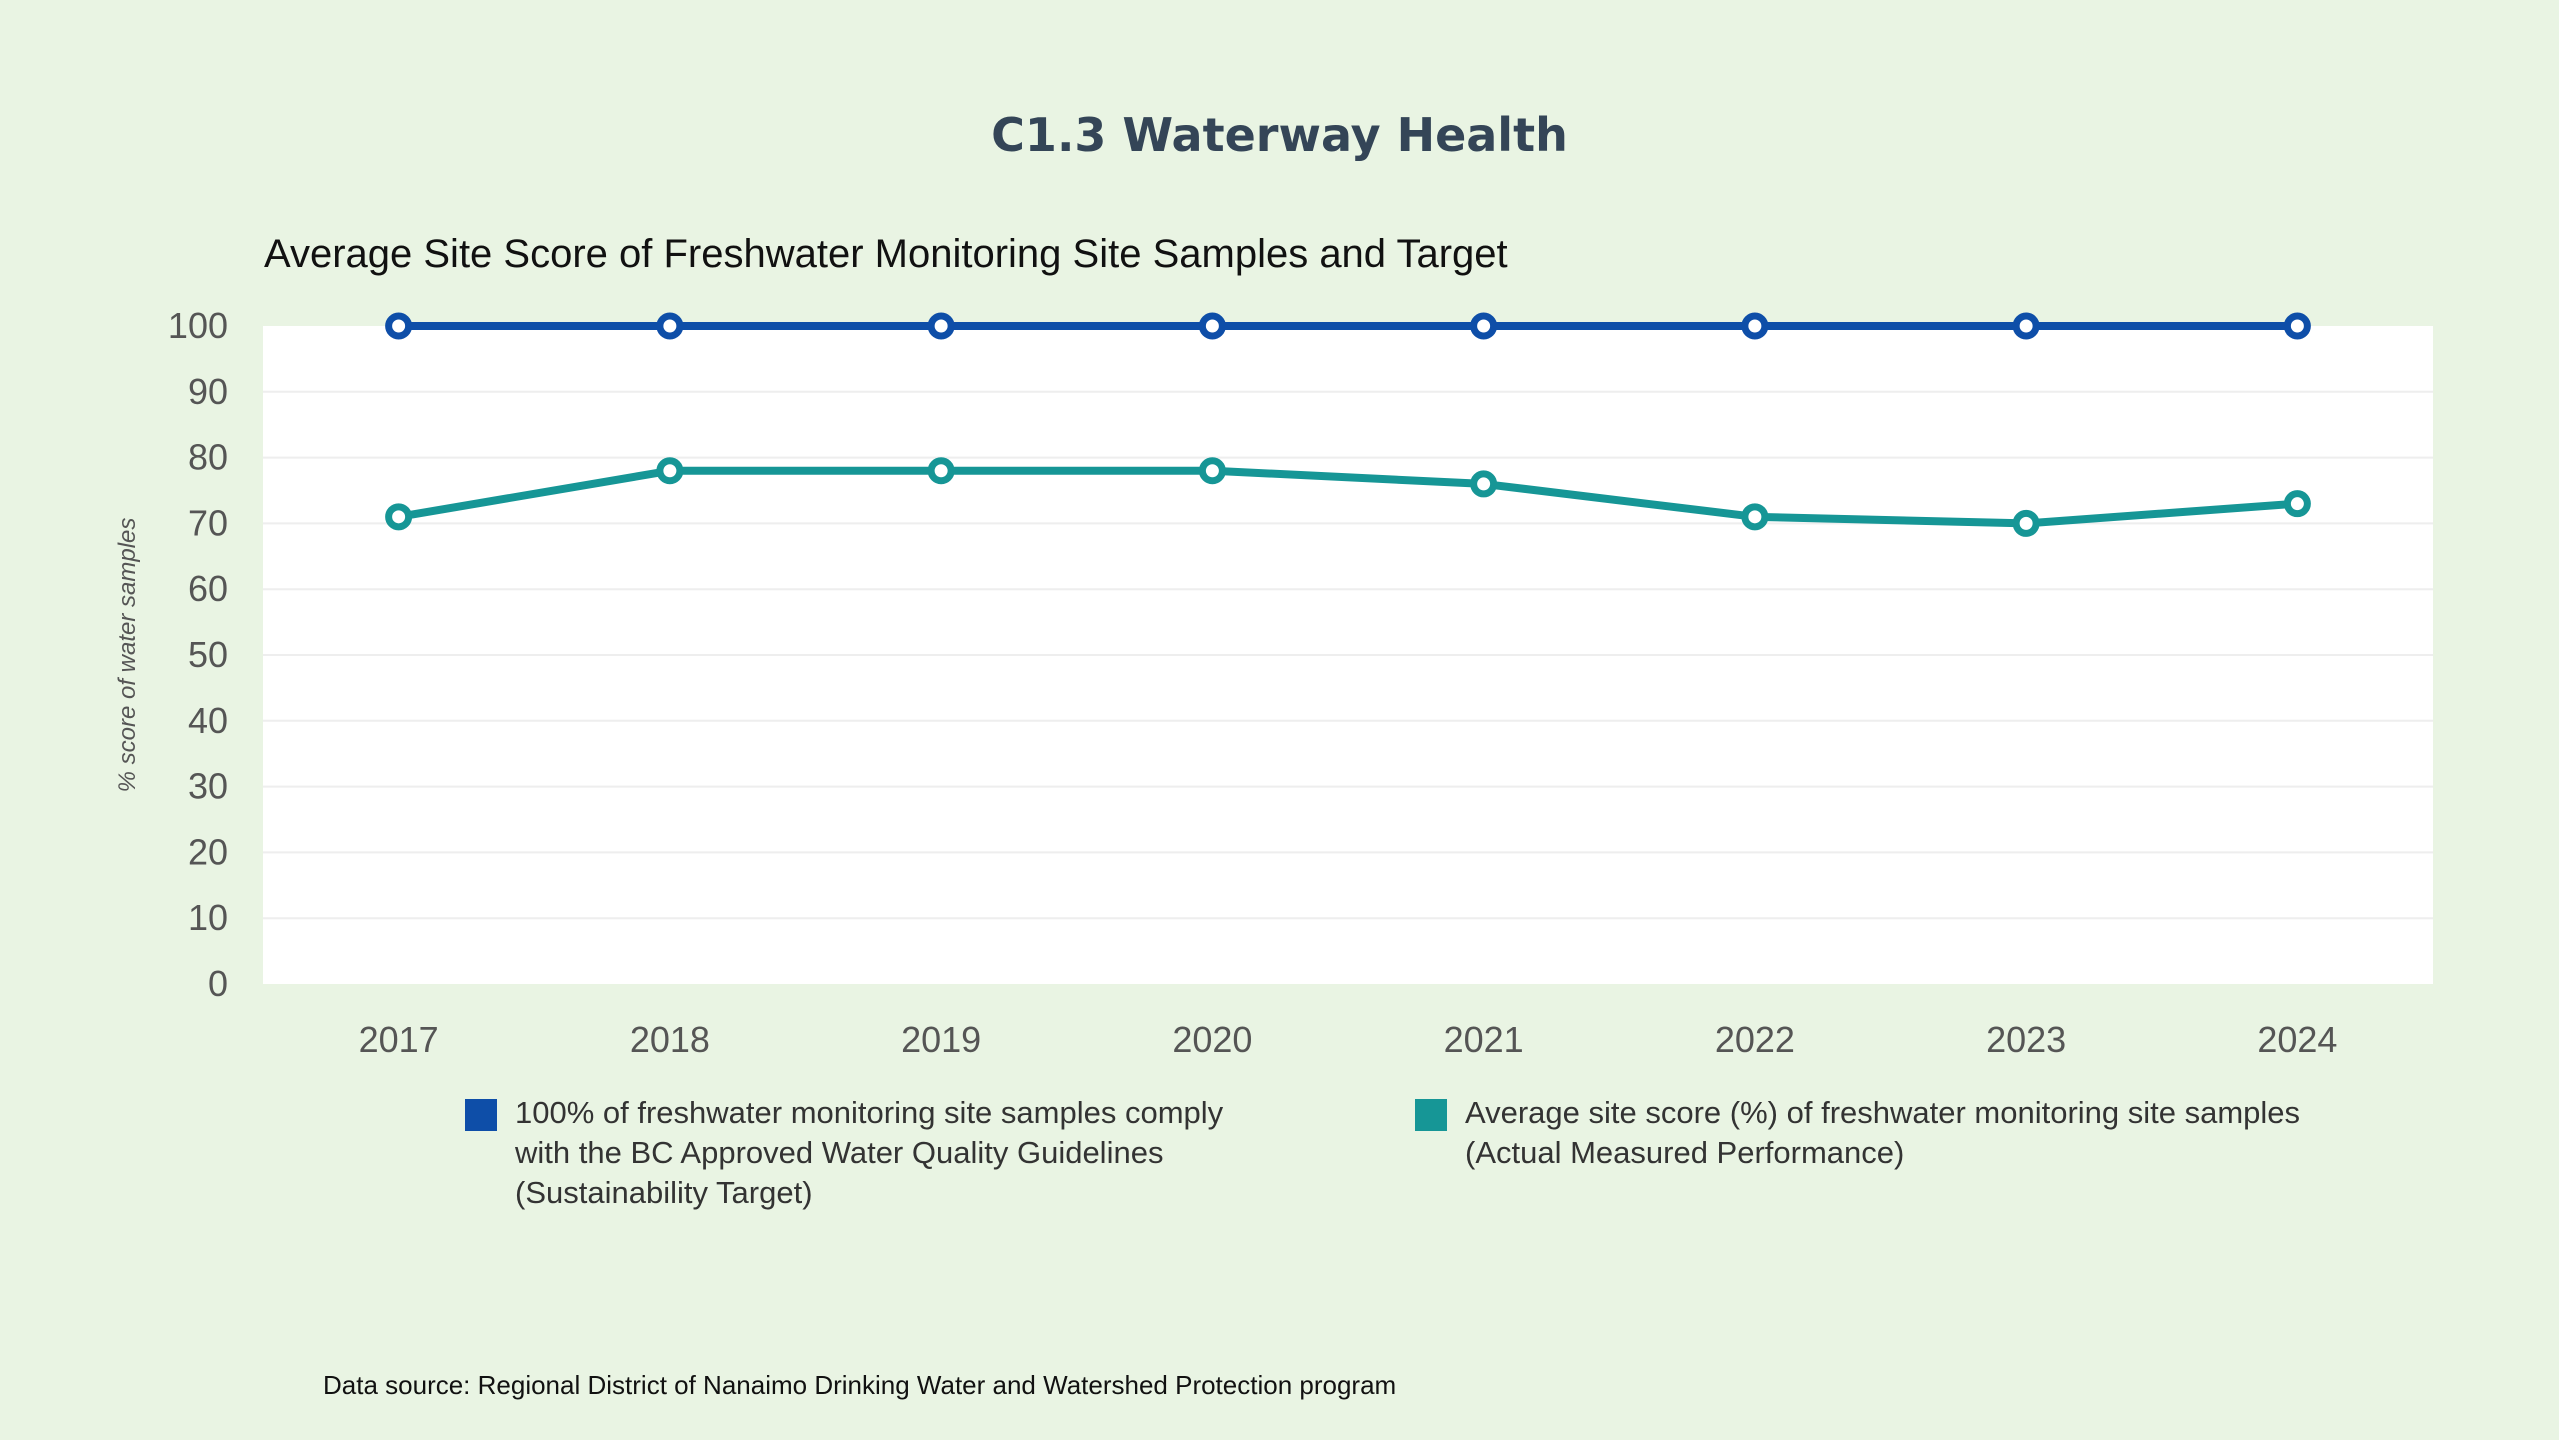 This screenshot has height=1440, width=2559. What do you see at coordinates (1755, 1039) in the screenshot?
I see `x-tick-label: 2022` at bounding box center [1755, 1039].